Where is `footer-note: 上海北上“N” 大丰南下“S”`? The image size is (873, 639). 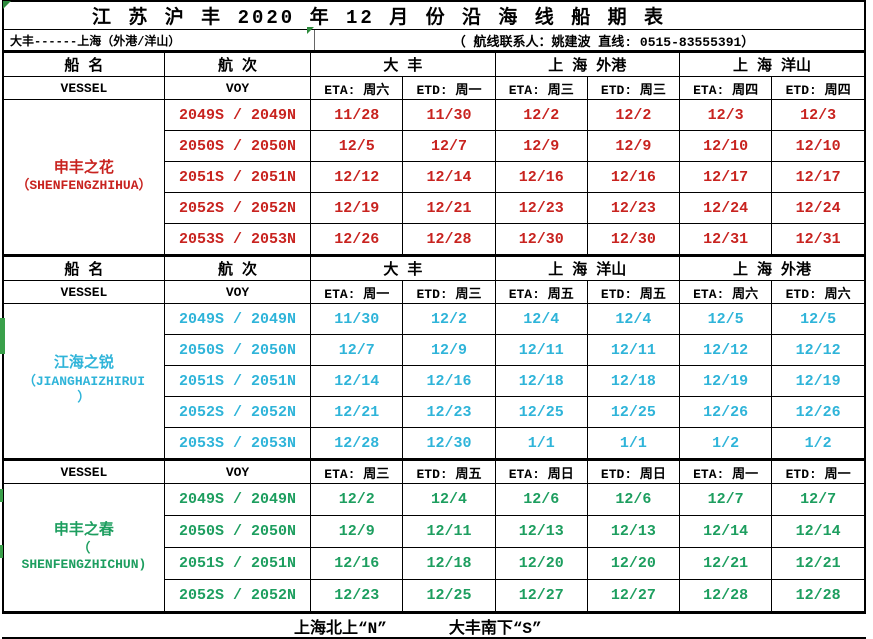
footer-note: 上海北上“N” 大丰南下“S” is located at coordinates (434, 626).